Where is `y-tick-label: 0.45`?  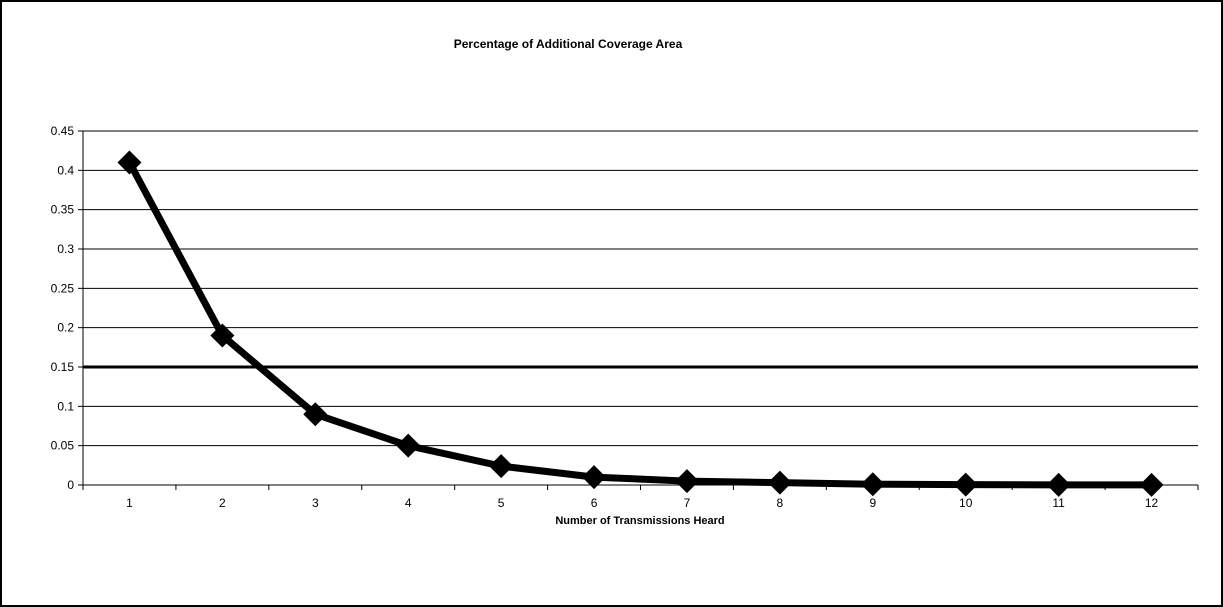 y-tick-label: 0.45 is located at coordinates (63, 131).